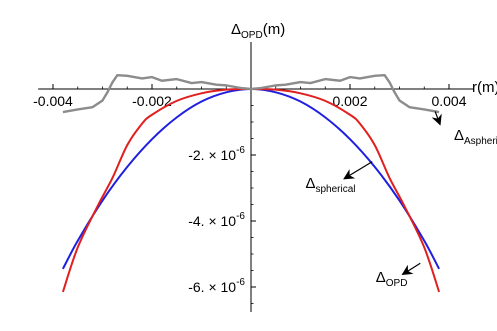  Describe the element at coordinates (274, 29) in the screenshot. I see `y-axis-title-unit: (m)` at that location.